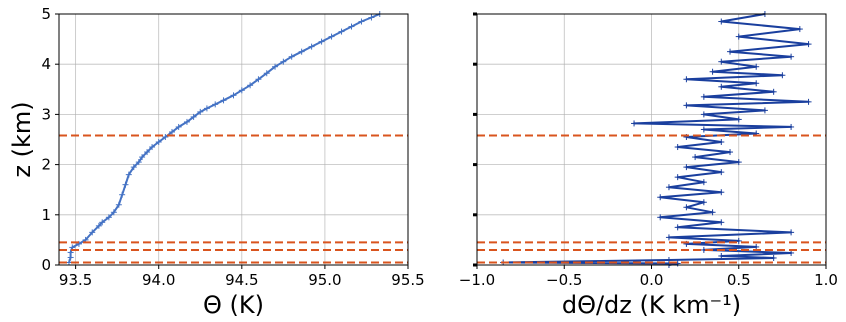 The height and width of the screenshot is (322, 846). Describe the element at coordinates (158, 280) in the screenshot. I see `x-tick-label: 94.0` at that location.